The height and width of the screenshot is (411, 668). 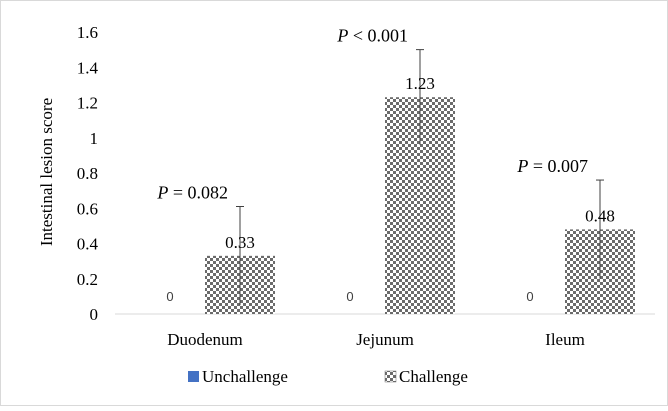 I want to click on data-label-challenge: 0.33, so click(x=240, y=242).